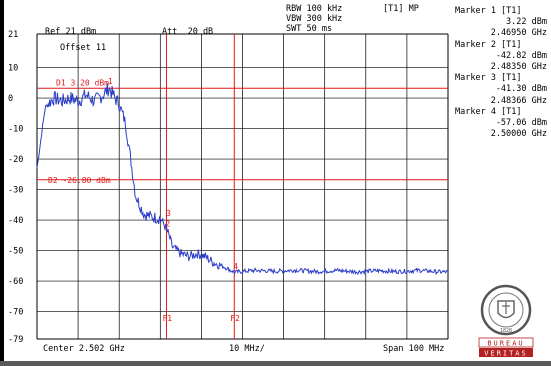 This screenshot has width=551, height=366. I want to click on marker-title: Marker 3 [T1], so click(488, 78).